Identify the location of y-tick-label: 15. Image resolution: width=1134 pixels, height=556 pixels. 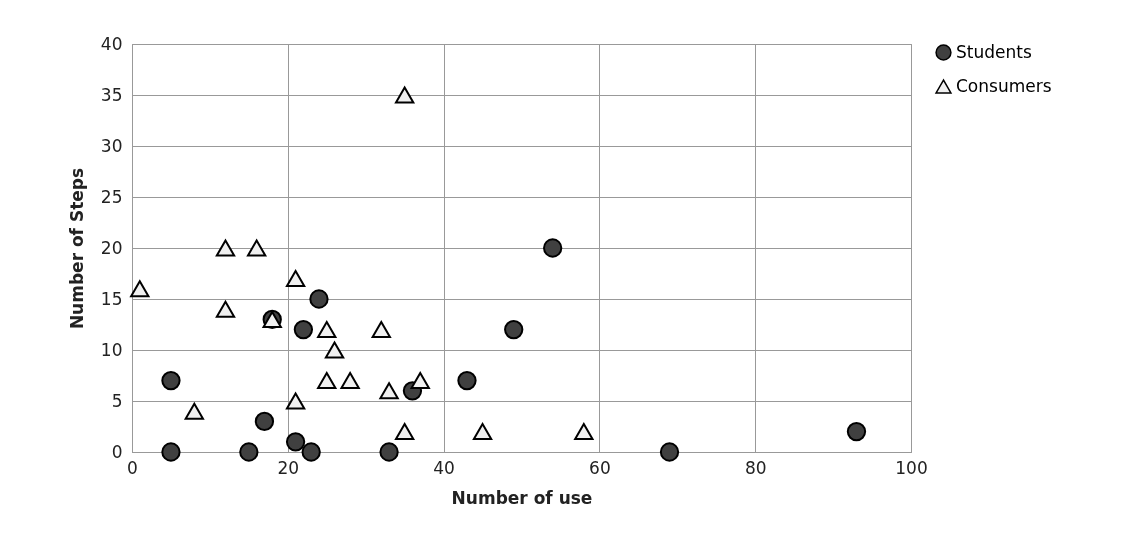
(111, 298).